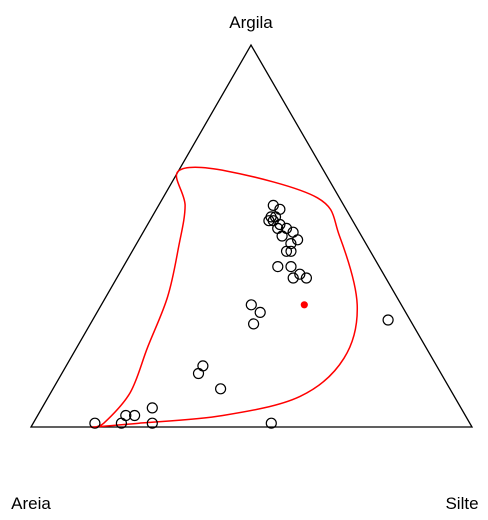  Describe the element at coordinates (304, 305) in the screenshot. I see `highlight-point` at that location.